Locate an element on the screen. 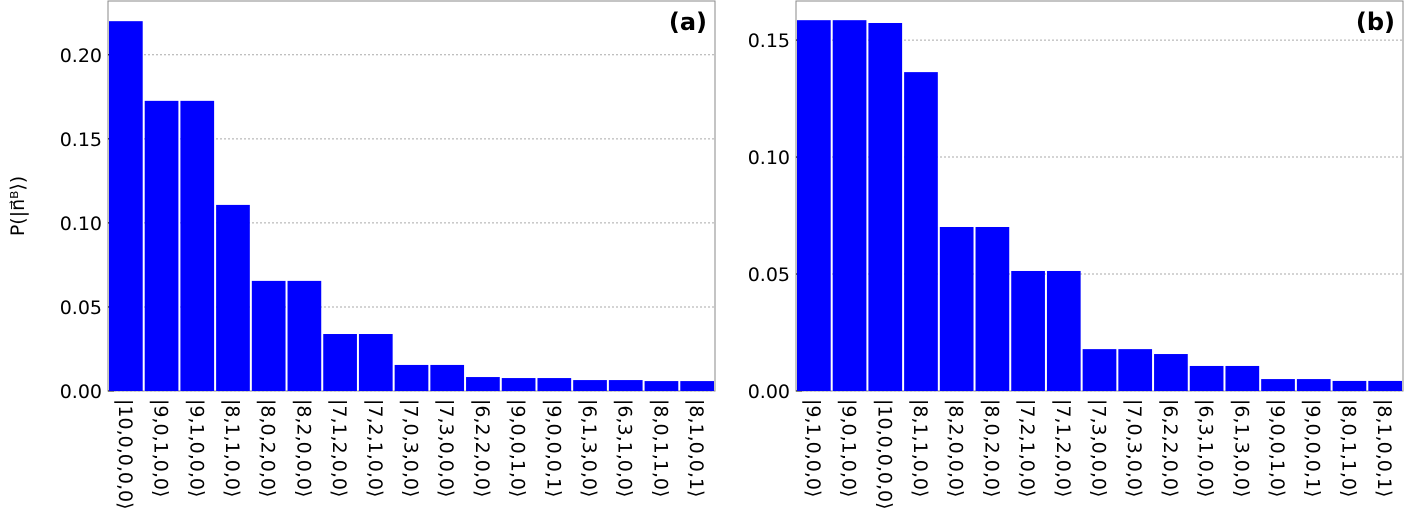 Image resolution: width=1407 pixels, height=532 pixels. panel-label: (a) is located at coordinates (688, 22).